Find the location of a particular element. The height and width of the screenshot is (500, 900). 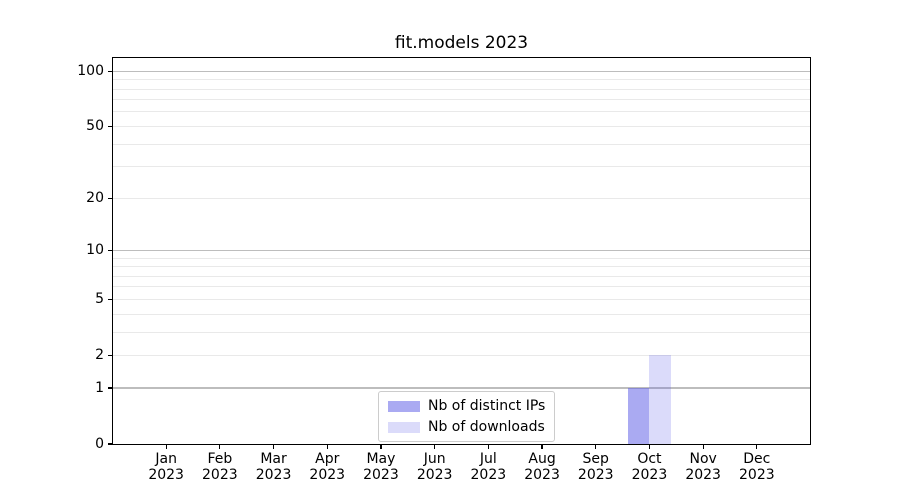

legend-label-distinct-ips: Nb of distinct IPs is located at coordinates (487, 406).